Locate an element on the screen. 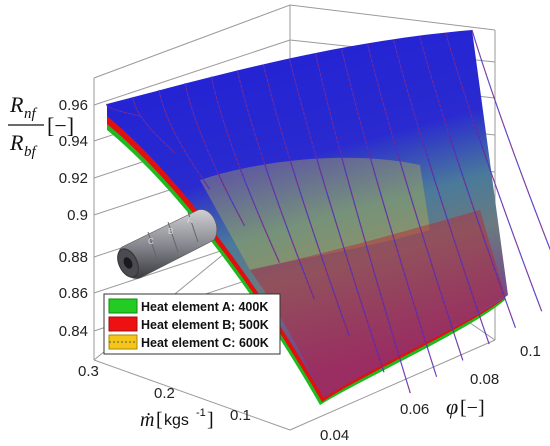  y-label-symbol: φ is located at coordinates (452, 406).